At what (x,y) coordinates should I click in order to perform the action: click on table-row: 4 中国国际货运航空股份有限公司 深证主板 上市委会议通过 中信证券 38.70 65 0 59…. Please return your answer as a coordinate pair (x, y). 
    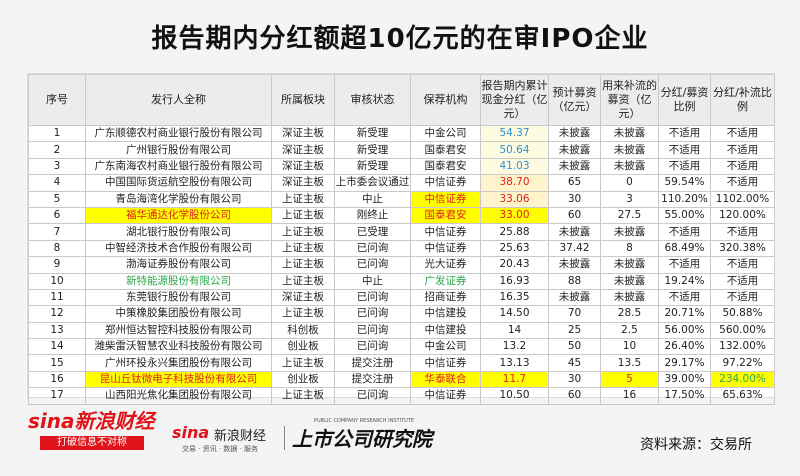
    Looking at the image, I should click on (401, 183).